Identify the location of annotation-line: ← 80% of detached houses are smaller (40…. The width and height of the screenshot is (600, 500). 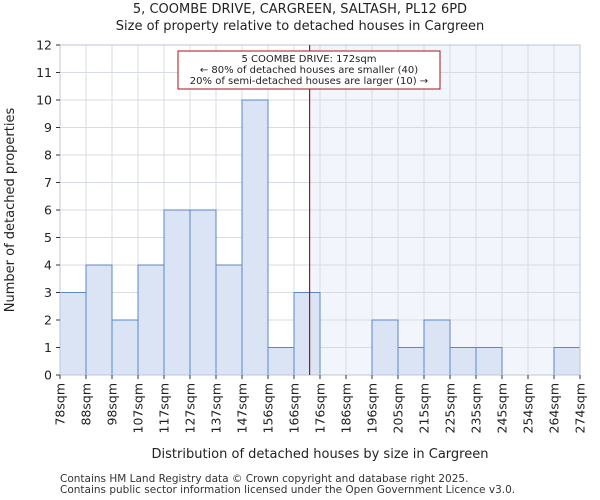
(309, 70).